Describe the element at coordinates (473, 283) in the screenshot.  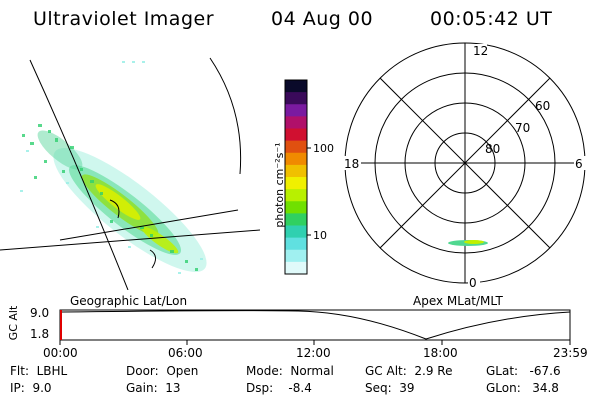
I see `mlt-label-0: 0` at that location.